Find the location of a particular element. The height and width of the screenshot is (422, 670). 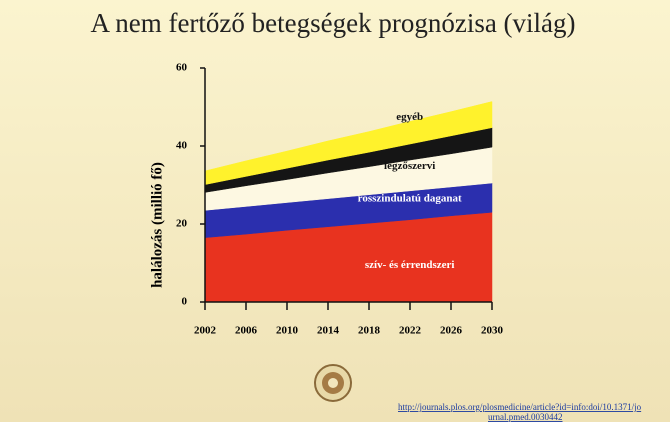

y-tick-label: 0 is located at coordinates (185, 302).